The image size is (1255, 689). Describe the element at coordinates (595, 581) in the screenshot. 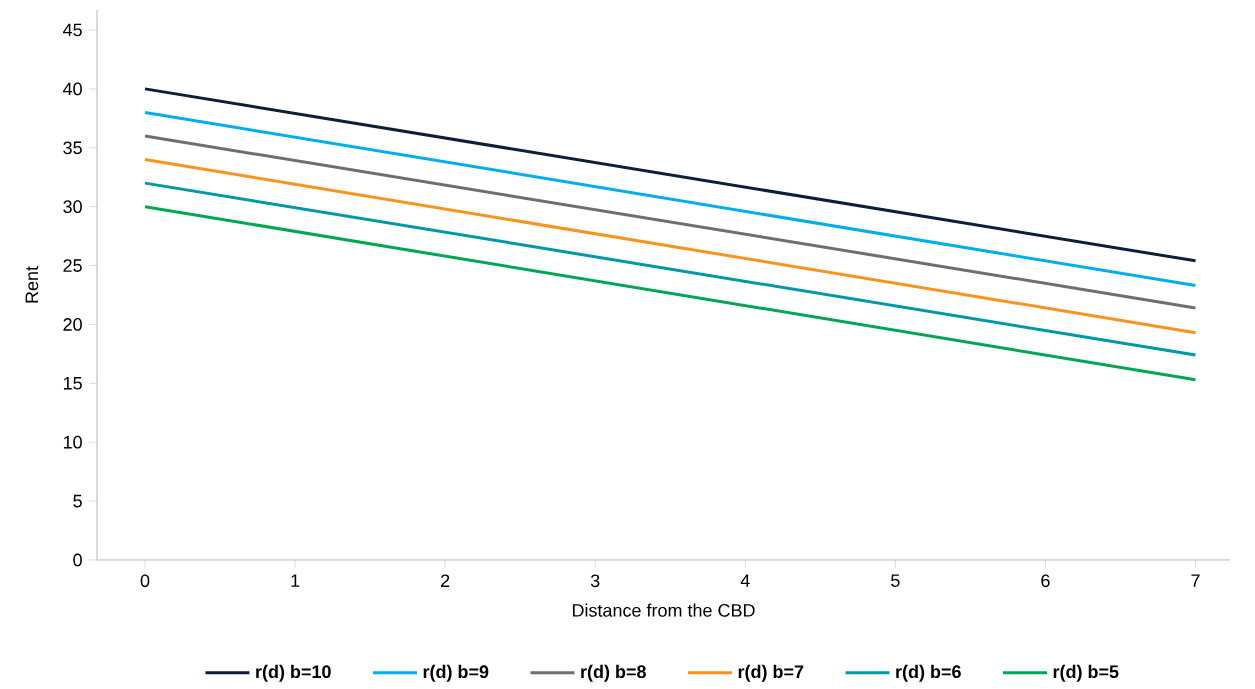

I see `x-tick-label: 3` at that location.